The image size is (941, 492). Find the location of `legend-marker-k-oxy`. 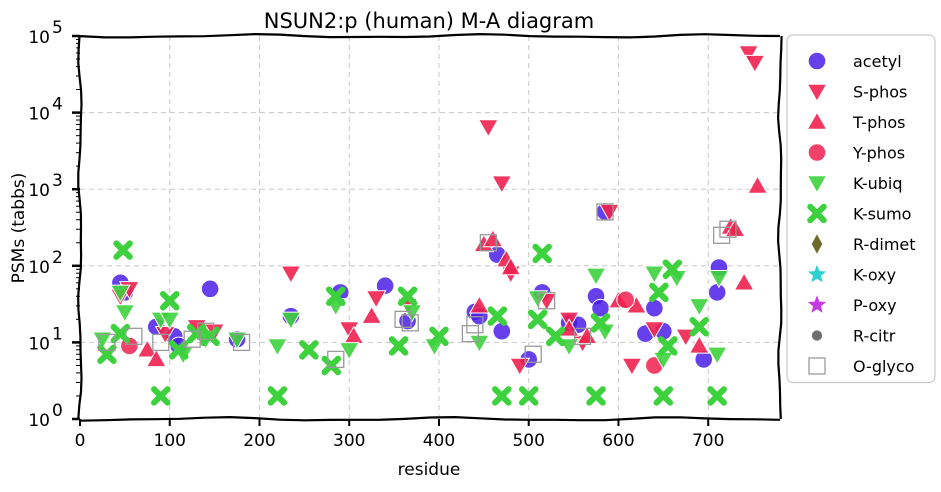

legend-marker-k-oxy is located at coordinates (817, 273).